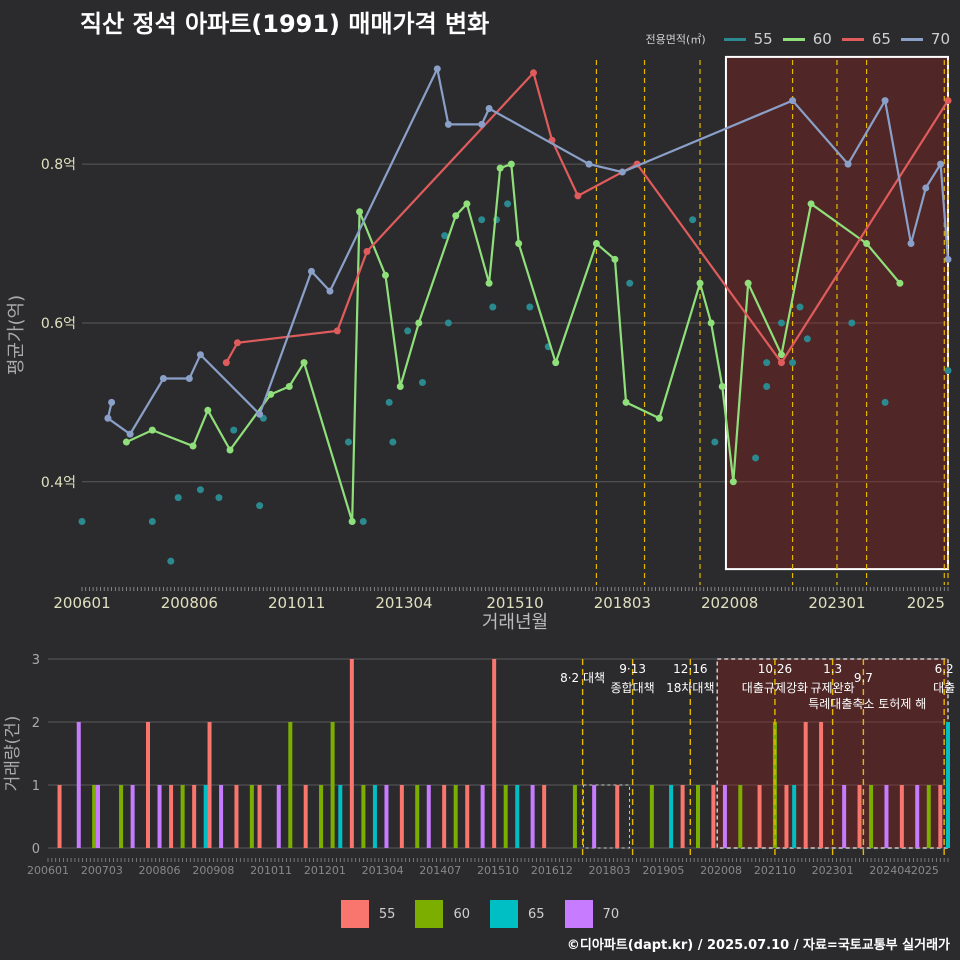 The height and width of the screenshot is (960, 960). What do you see at coordinates (440, 870) in the screenshot?
I see `x-tick-label: 201407` at bounding box center [440, 870].